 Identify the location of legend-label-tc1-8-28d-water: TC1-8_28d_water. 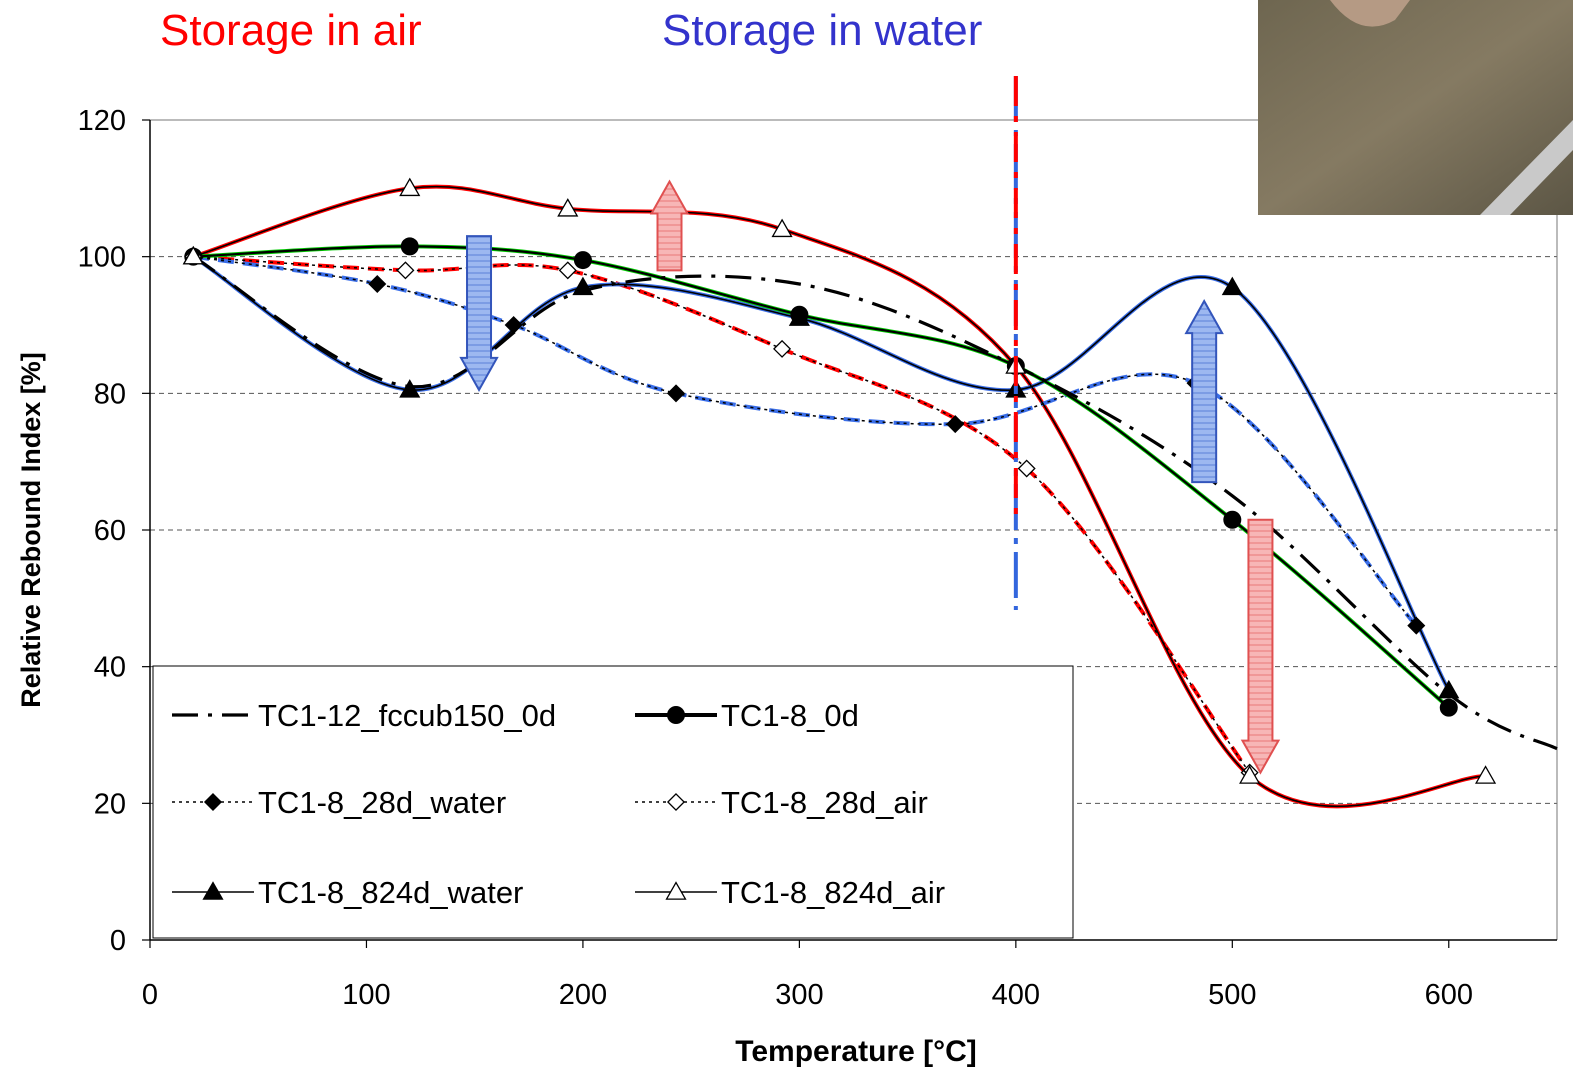
(382, 802).